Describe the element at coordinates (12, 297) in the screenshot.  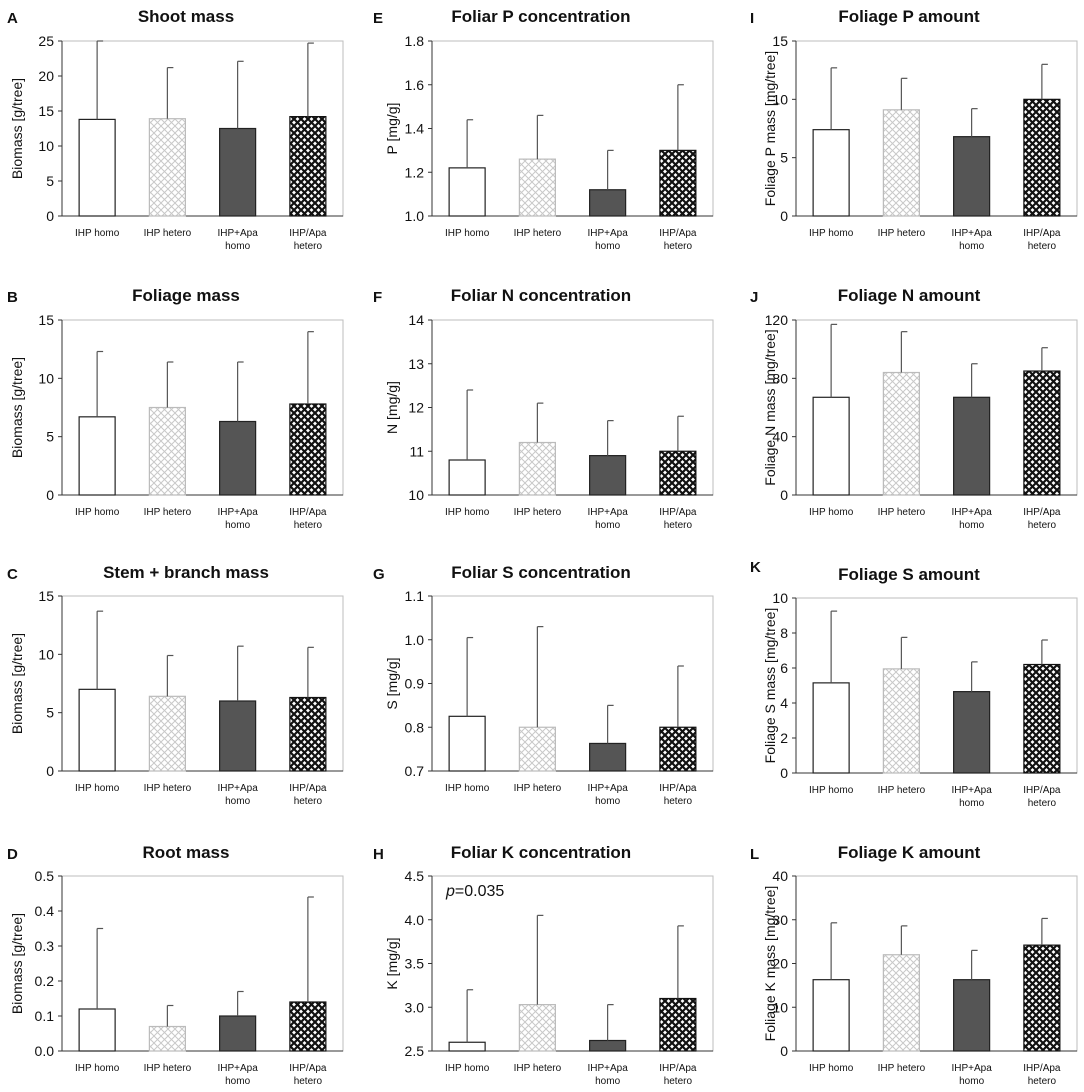
I see `panel-letter: B` at that location.